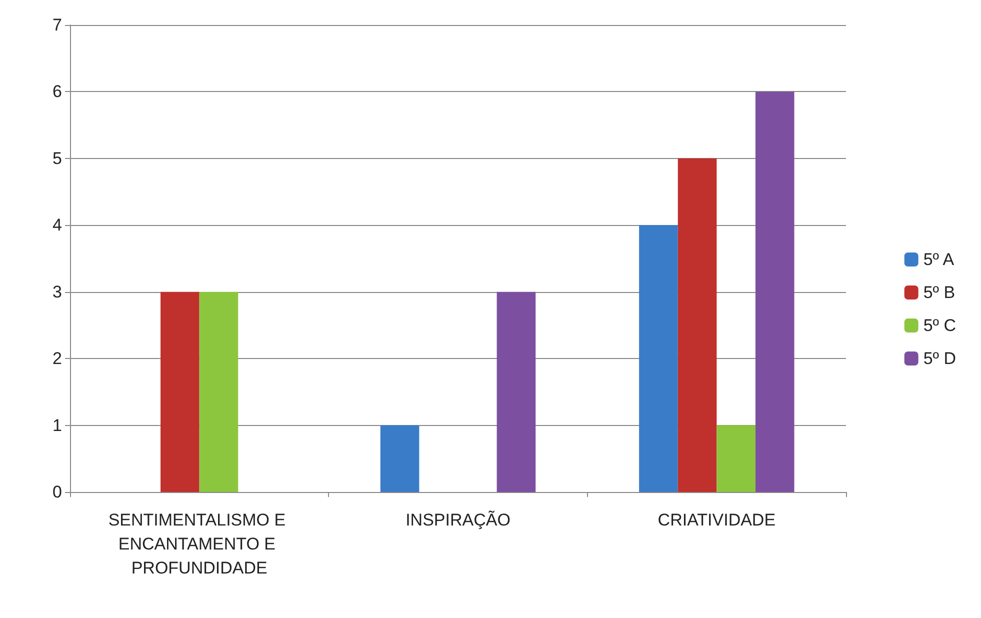 The image size is (981, 618). What do you see at coordinates (717, 520) in the screenshot?
I see `x-tick-label: CRIATIVIDADE` at bounding box center [717, 520].